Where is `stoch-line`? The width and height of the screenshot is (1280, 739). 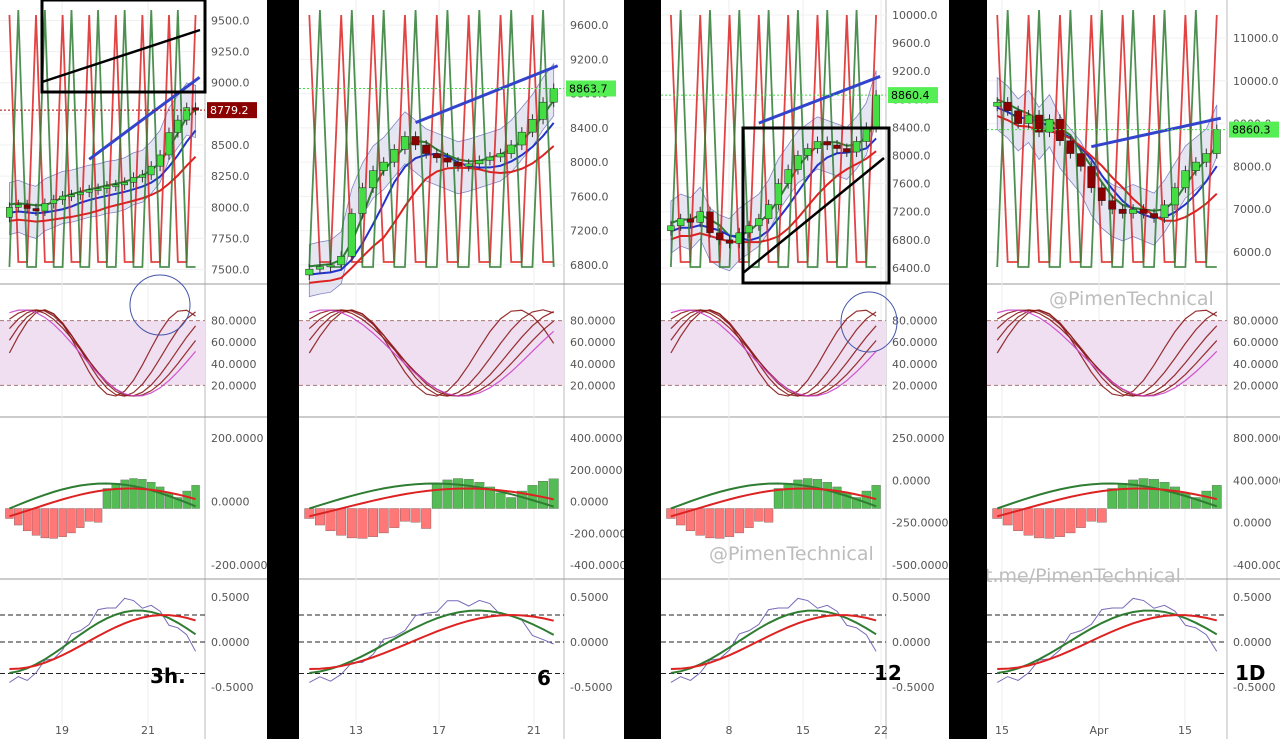 stoch-line is located at coordinates (1107, 353).